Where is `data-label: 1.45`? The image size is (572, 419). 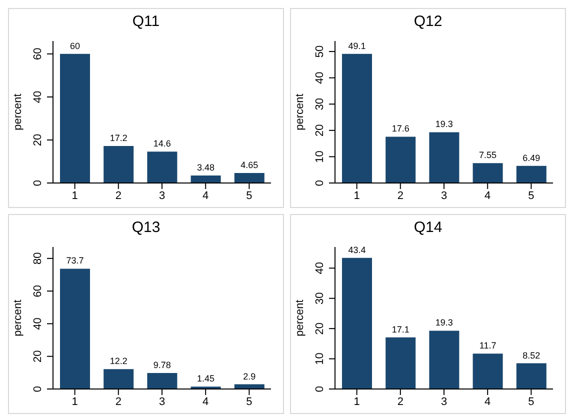
data-label: 1.45 is located at coordinates (206, 379).